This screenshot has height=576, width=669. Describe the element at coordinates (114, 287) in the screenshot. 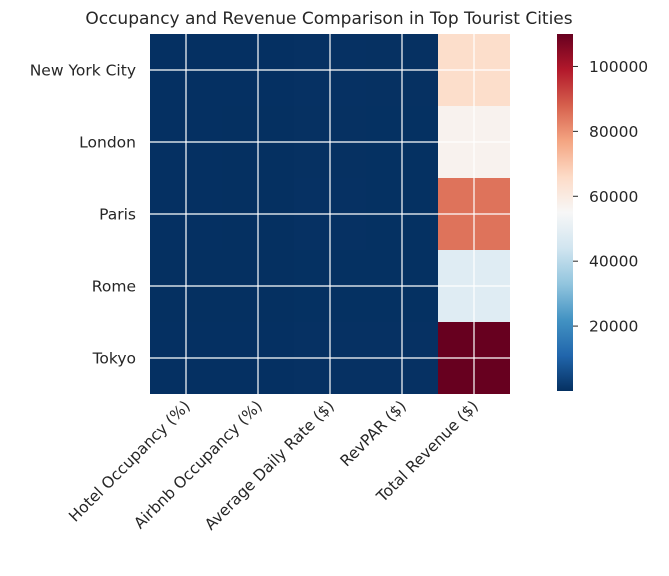

I see `row-label: Rome` at that location.